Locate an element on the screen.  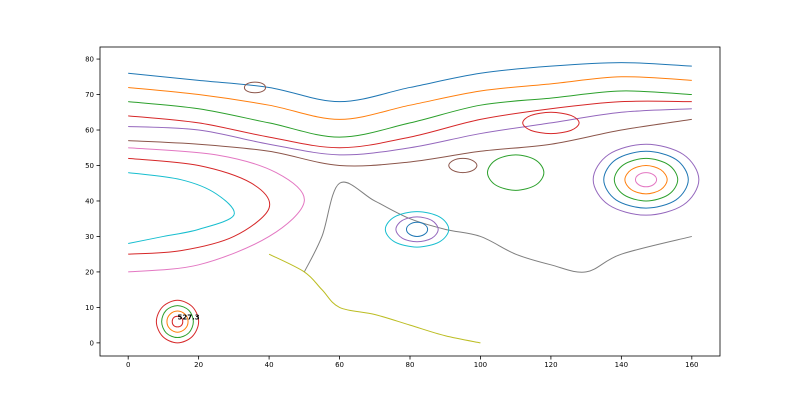
x-tick-label: 0 is located at coordinates (128, 365).